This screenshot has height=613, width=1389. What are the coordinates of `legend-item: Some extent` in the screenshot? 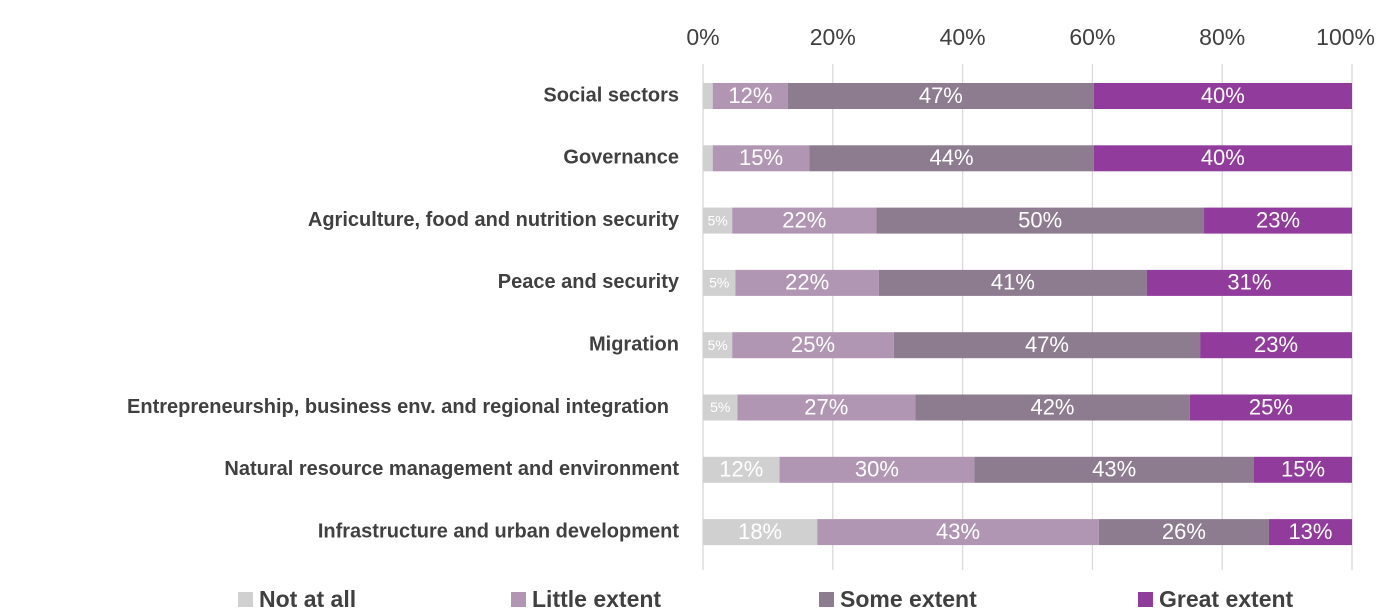 It's located at (898, 599).